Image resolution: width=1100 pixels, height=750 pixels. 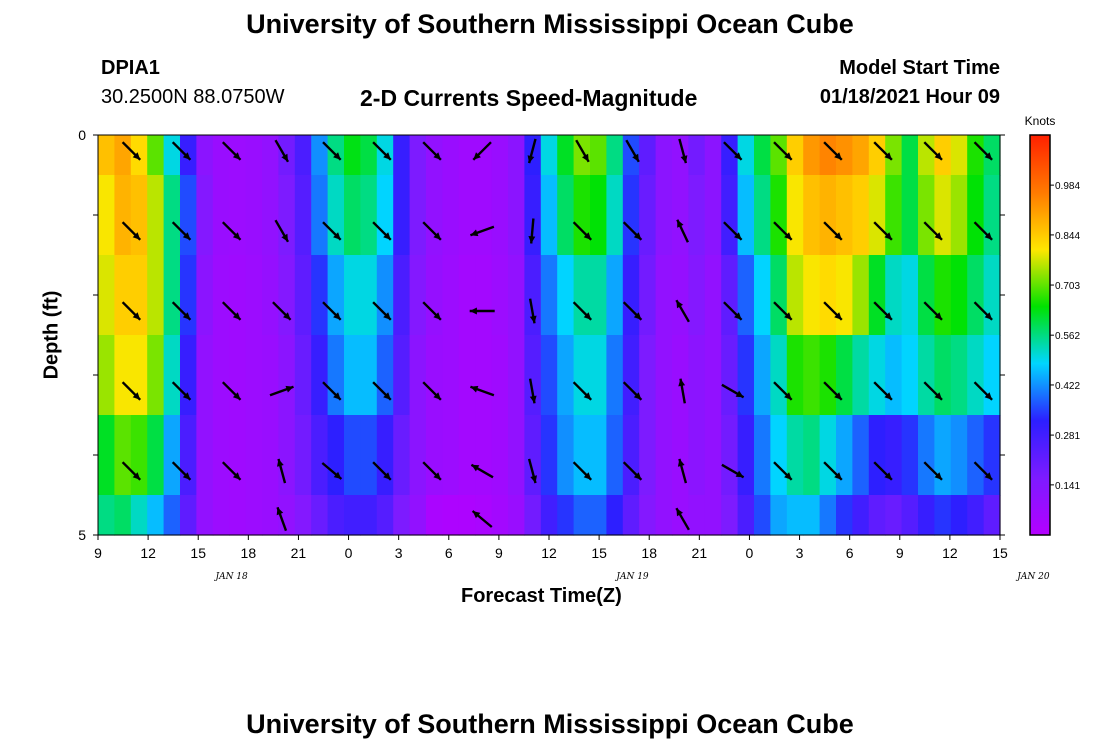 I want to click on colorbar-tick-label: 0.984, so click(x=1067, y=186).